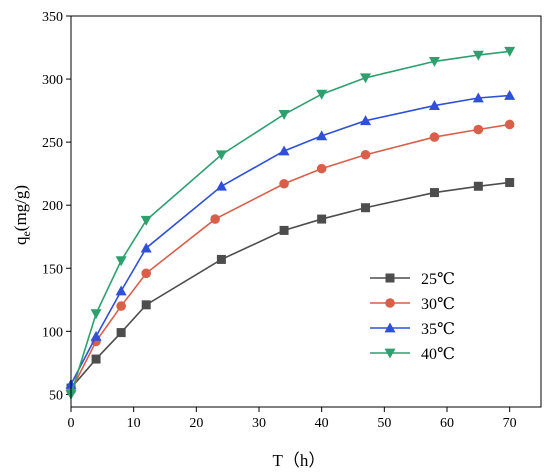 The image size is (550, 475). What do you see at coordinates (52, 143) in the screenshot?
I see `y-tick-label: 250` at bounding box center [52, 143].